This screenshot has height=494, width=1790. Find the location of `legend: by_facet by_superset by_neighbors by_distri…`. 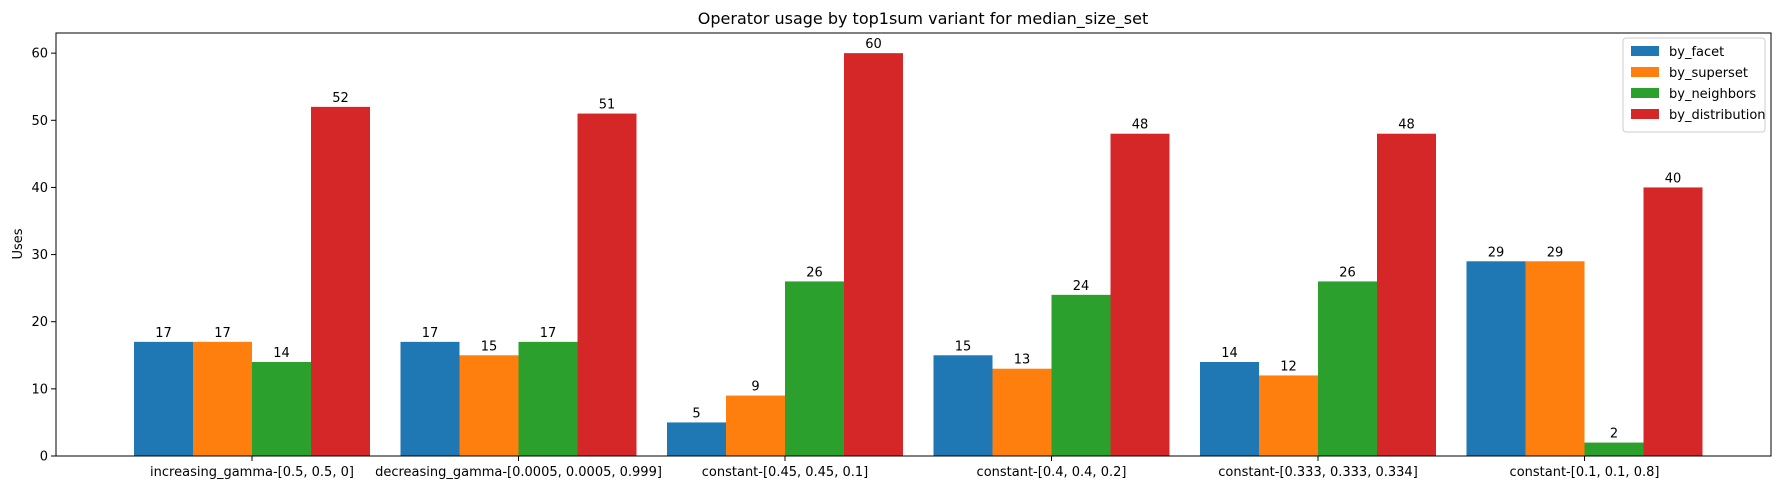

legend: by_facet by_superset by_neighbors by_distri… is located at coordinates (1694, 85).